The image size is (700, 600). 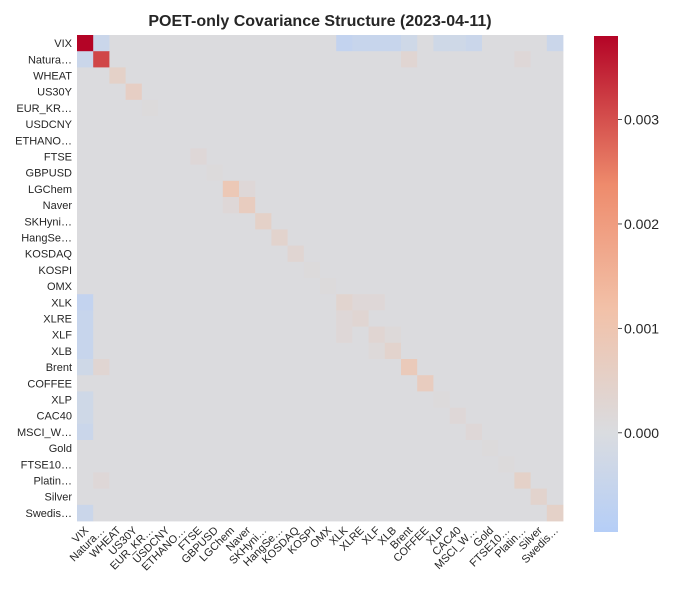 What do you see at coordinates (49, 255) in the screenshot?
I see `y-tick-label: KOSDAQ` at bounding box center [49, 255].